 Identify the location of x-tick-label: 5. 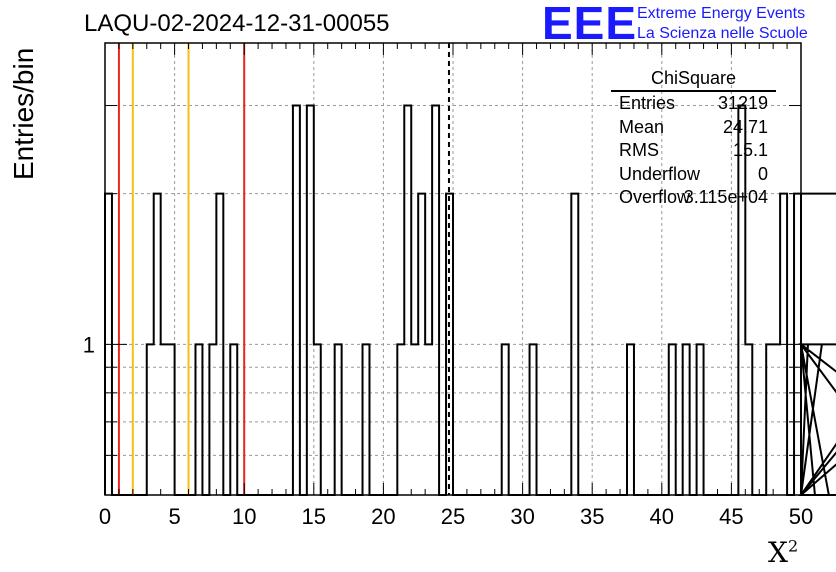
(174, 516).